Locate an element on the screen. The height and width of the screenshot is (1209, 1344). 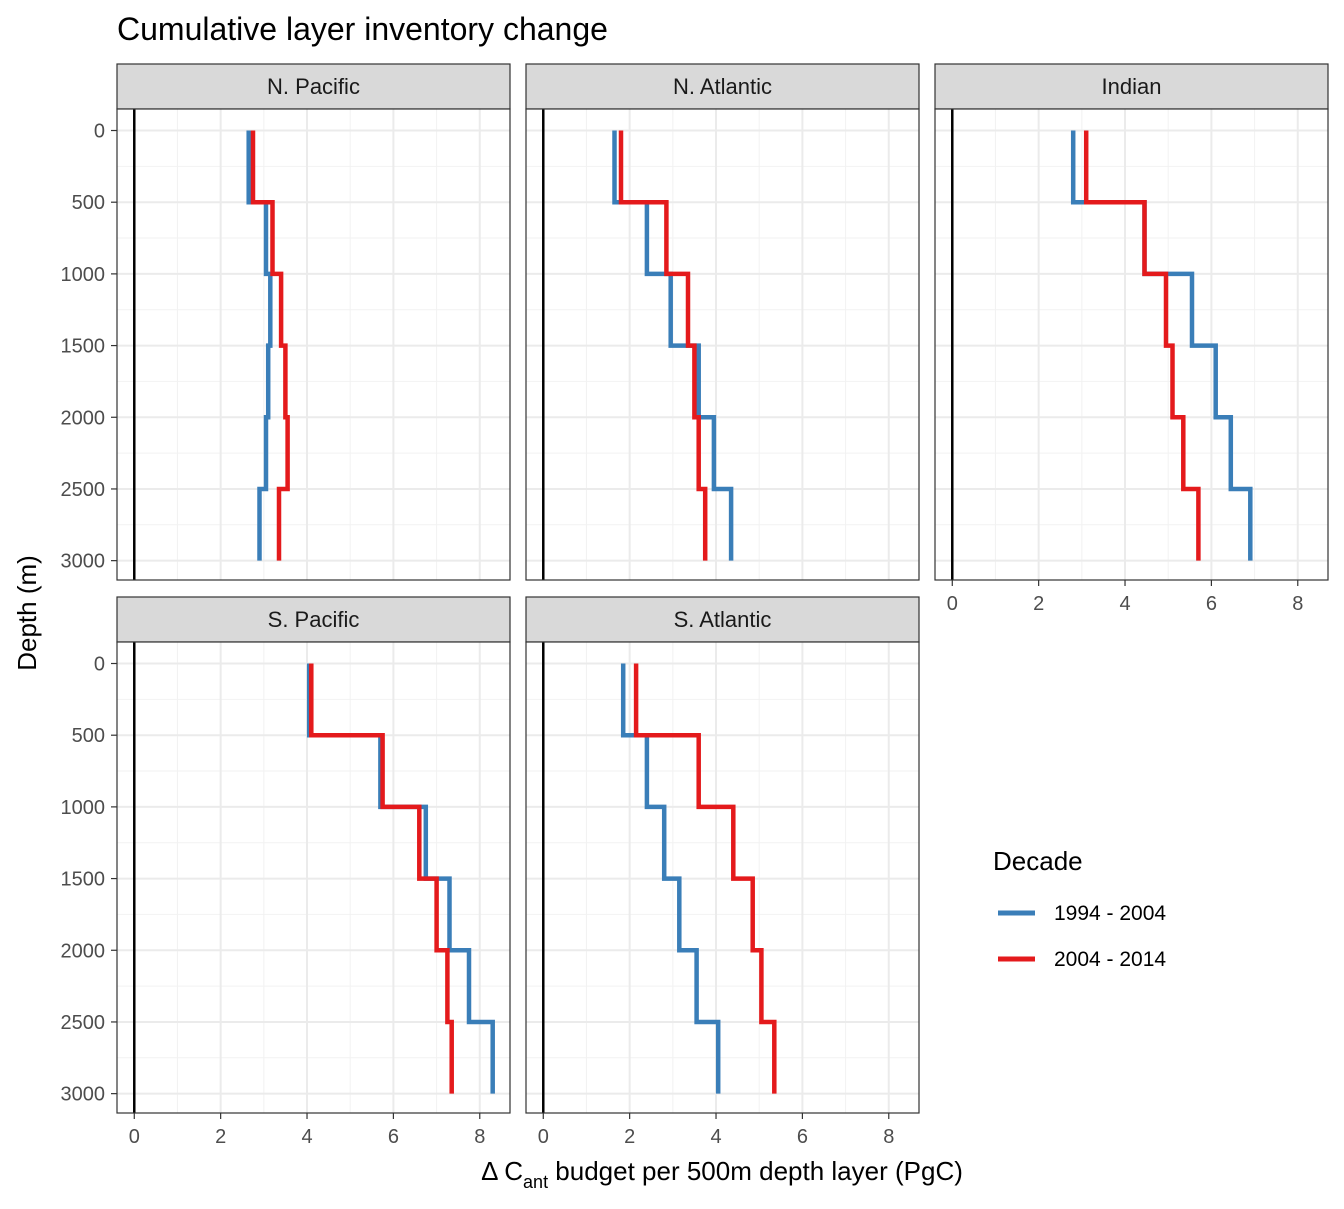
legend-label-2004-2014: 2004 - 2014 is located at coordinates (1110, 959).